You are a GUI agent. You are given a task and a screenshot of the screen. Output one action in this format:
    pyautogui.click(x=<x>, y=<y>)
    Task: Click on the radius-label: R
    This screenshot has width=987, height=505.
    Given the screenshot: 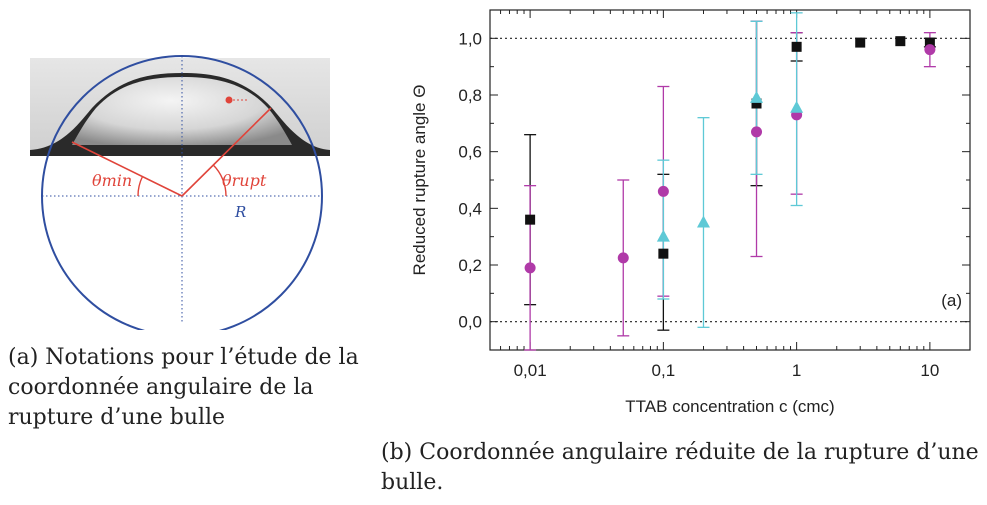 What is the action you would take?
    pyautogui.click(x=240, y=212)
    